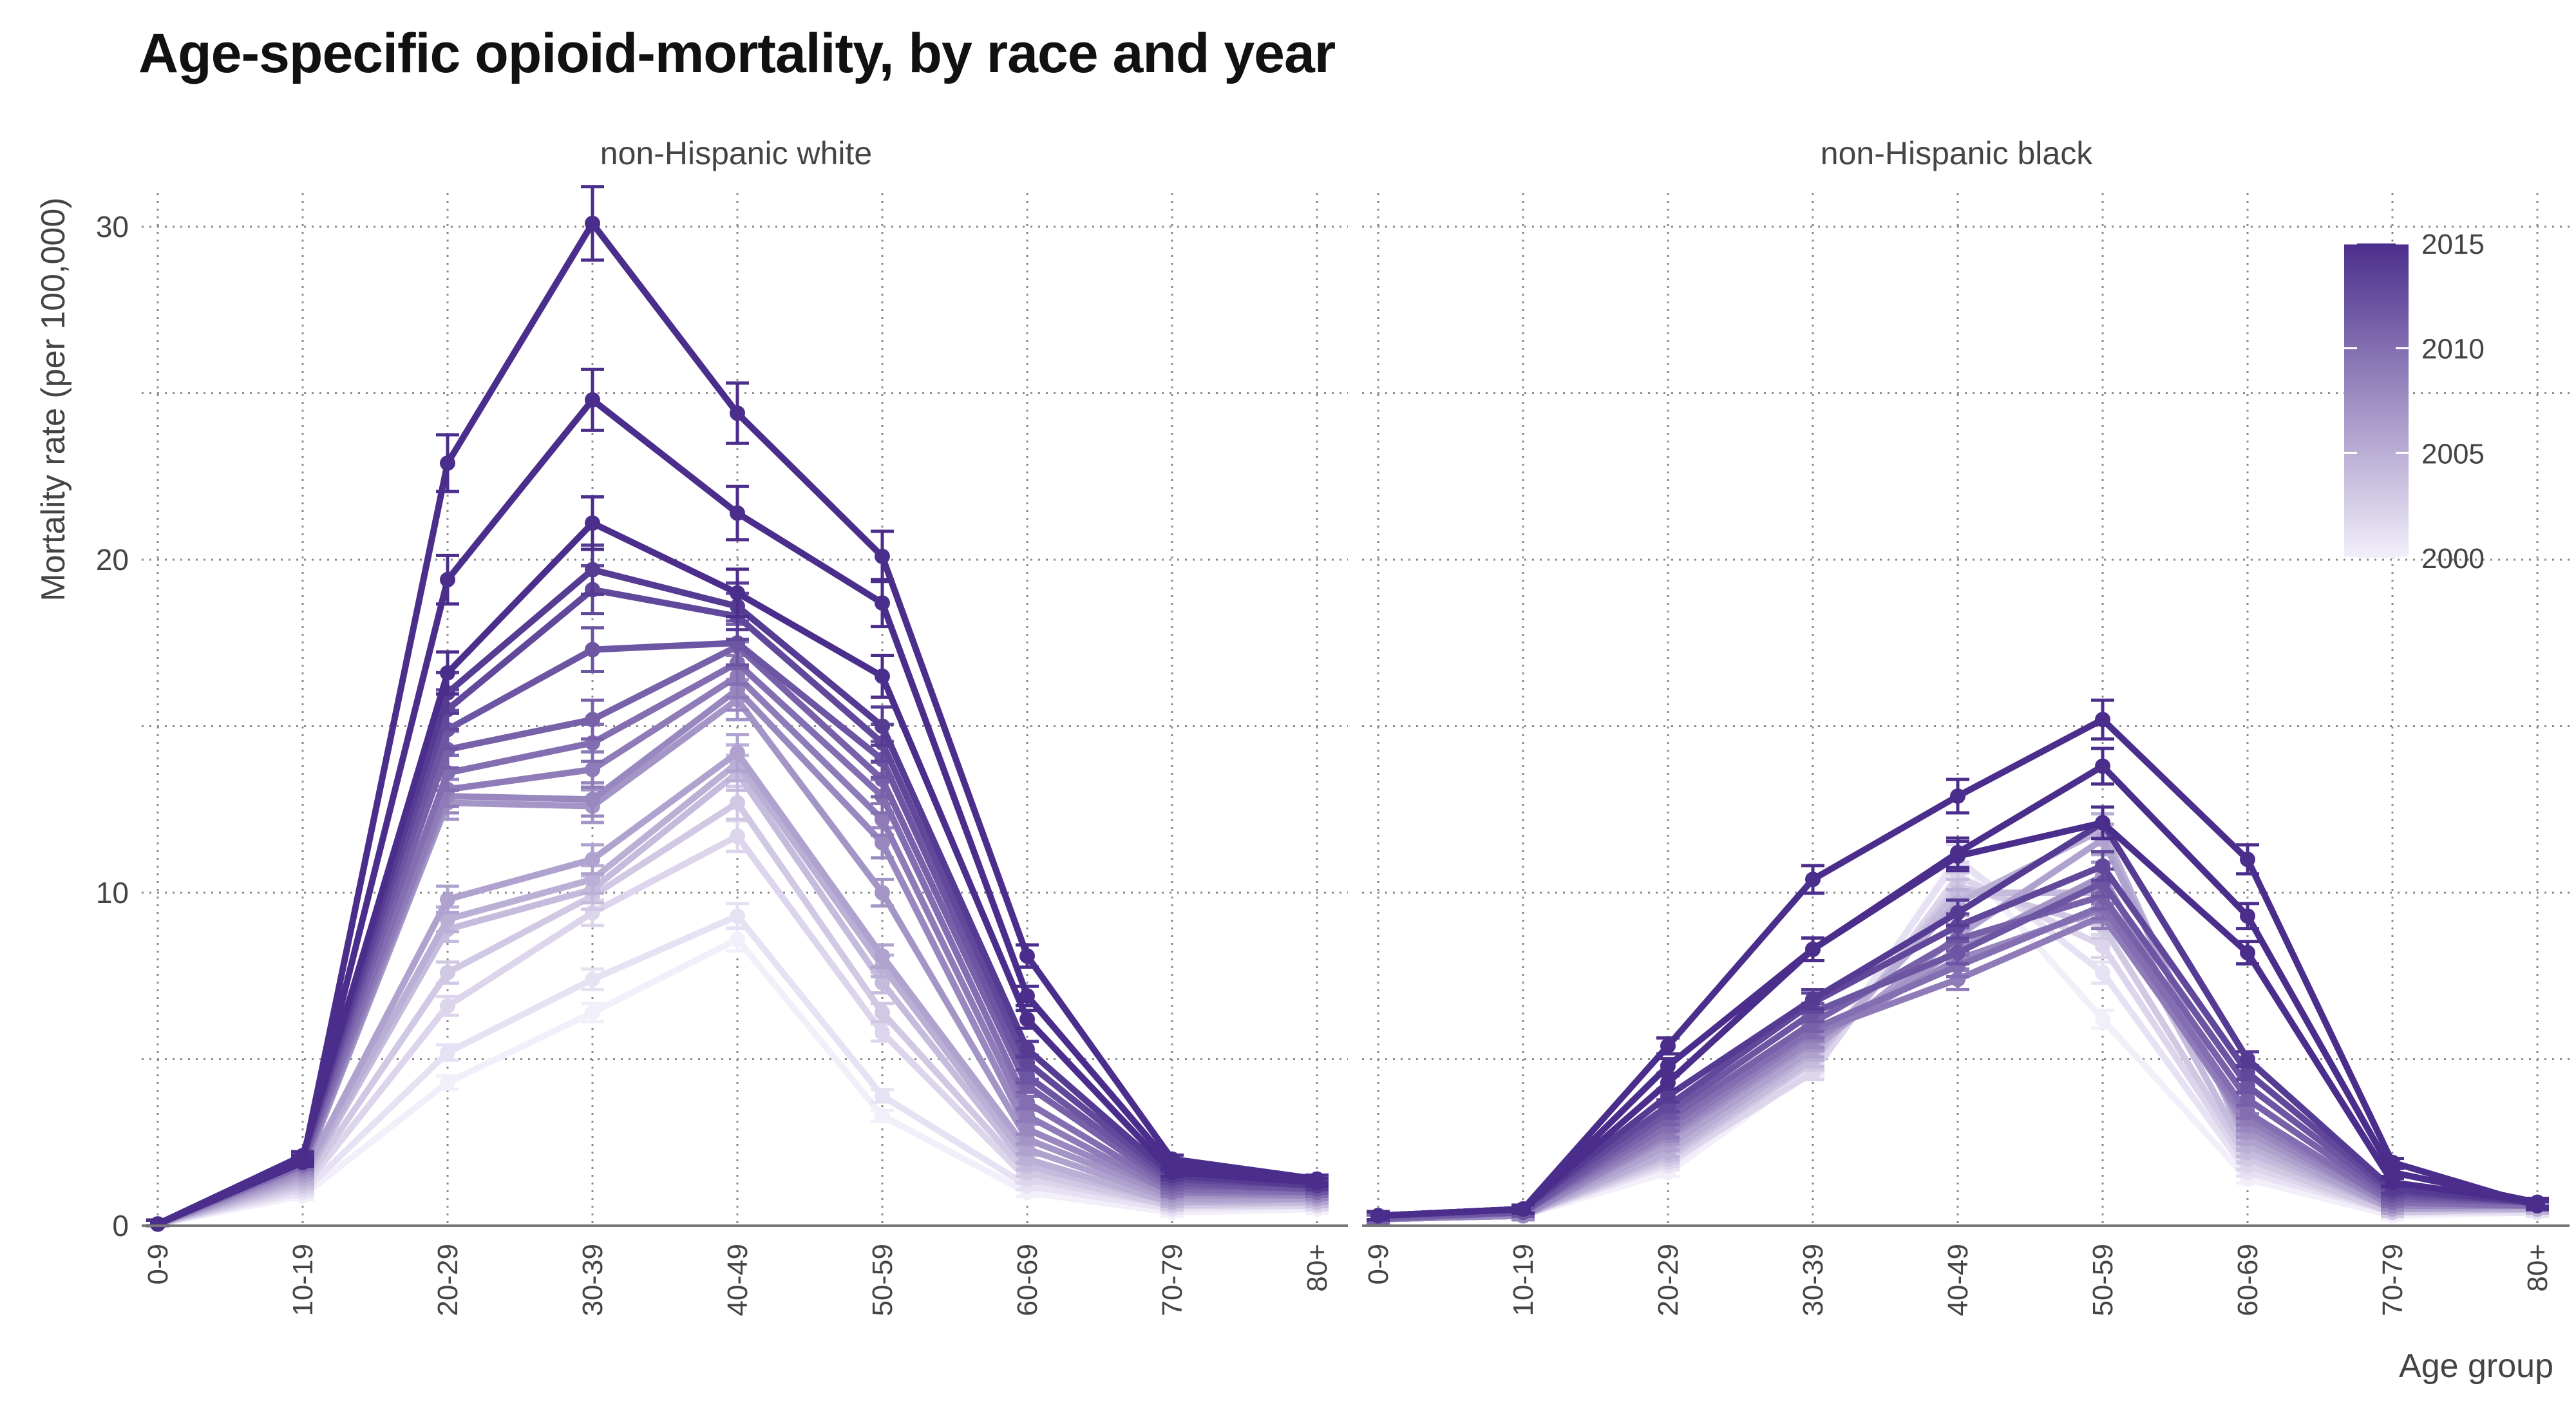  What do you see at coordinates (112, 892) in the screenshot?
I see `y-tick-label: 10` at bounding box center [112, 892].